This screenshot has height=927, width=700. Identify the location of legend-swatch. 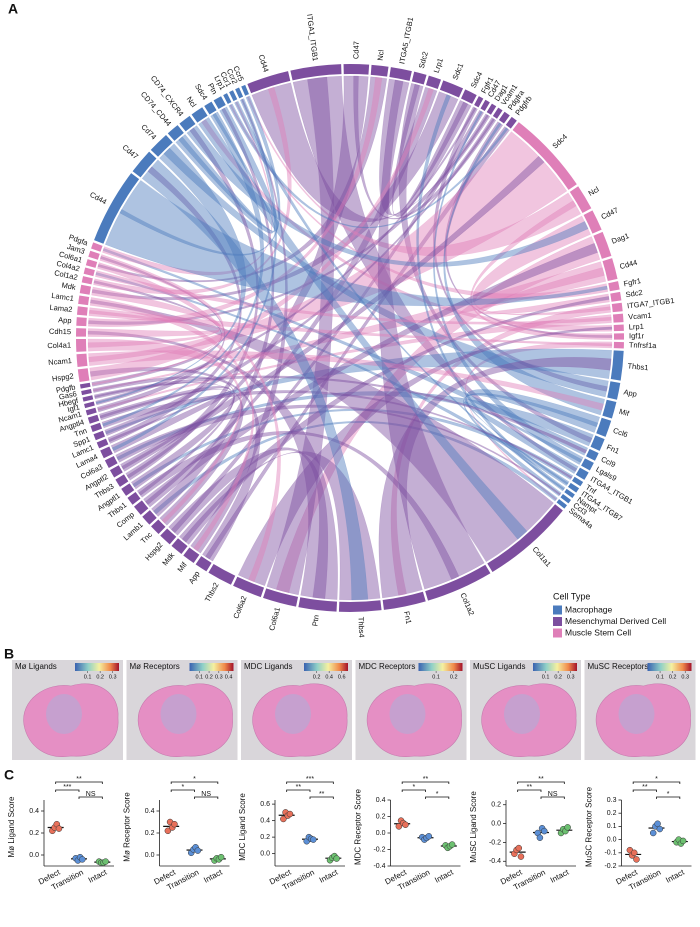
(557, 621).